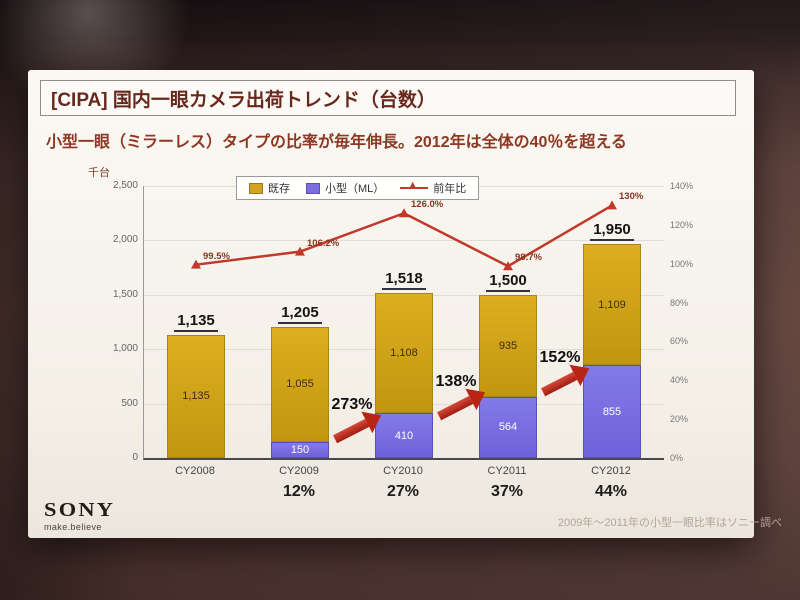 The height and width of the screenshot is (600, 800). I want to click on slide-title-box: [CIPA] 国内一眼カメラ出荷トレンド（台数）, so click(388, 98).